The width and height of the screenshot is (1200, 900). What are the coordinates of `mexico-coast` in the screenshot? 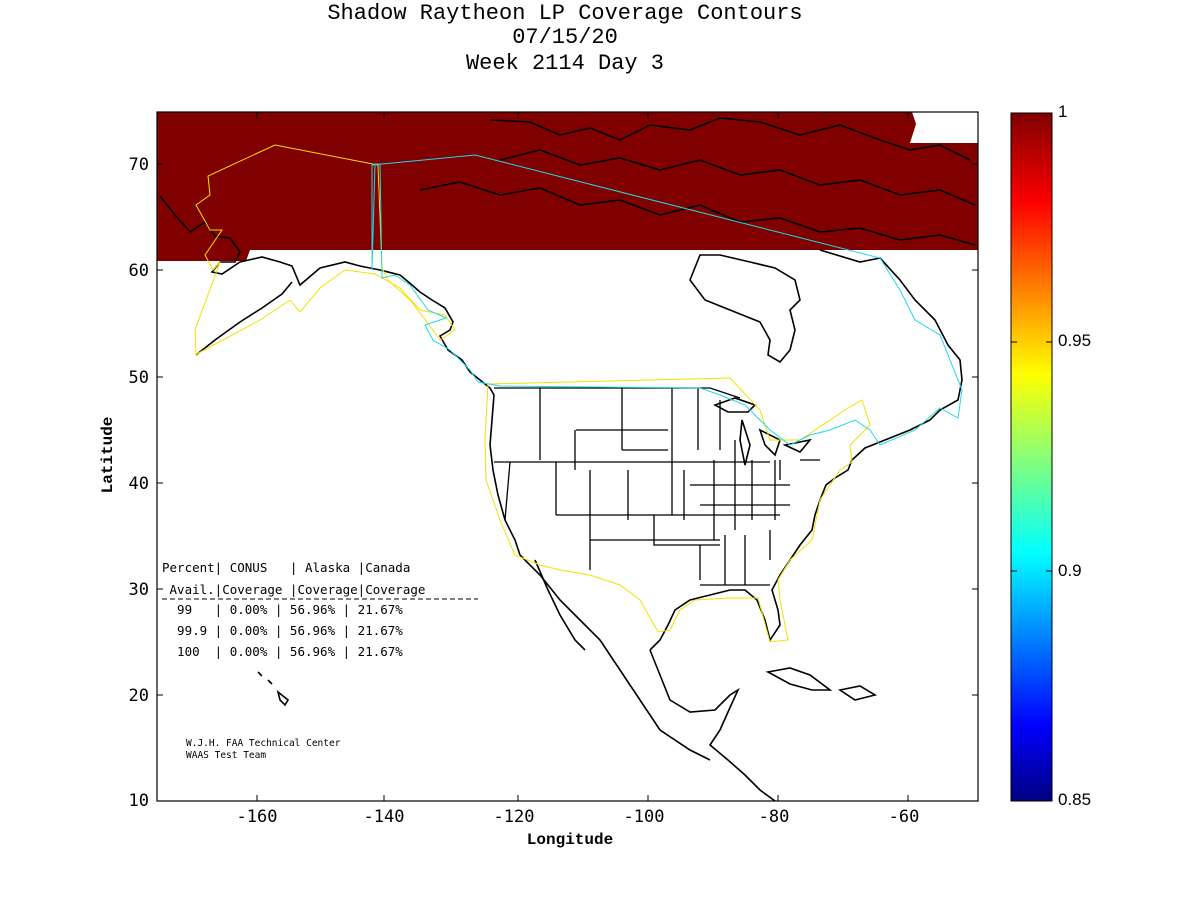 It's located at (712, 725).